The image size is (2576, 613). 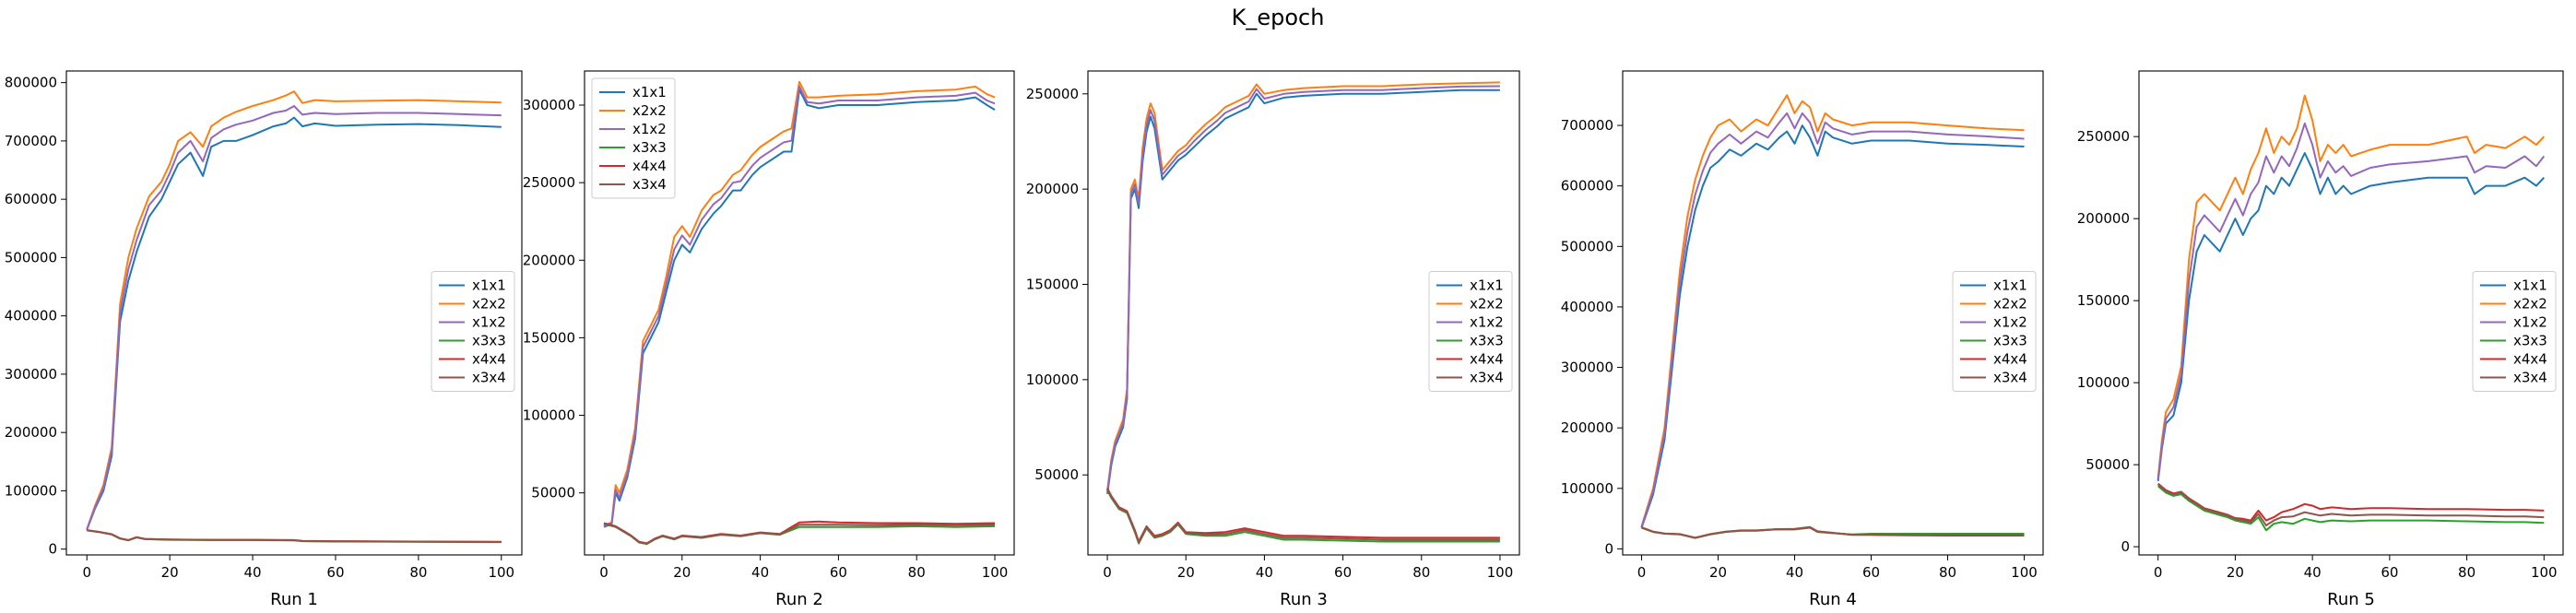 What do you see at coordinates (294, 599) in the screenshot?
I see `x-axis-label: Run 1` at bounding box center [294, 599].